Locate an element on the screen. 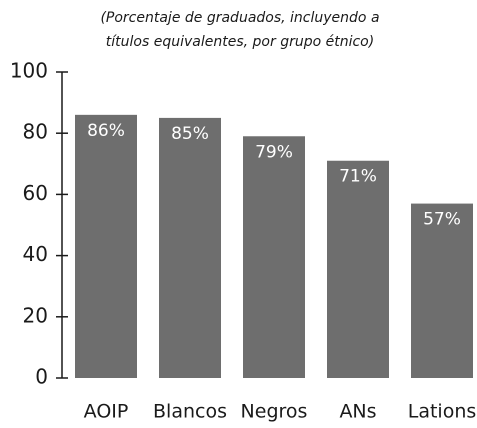 The image size is (477, 428). value-label: 86% is located at coordinates (106, 131).